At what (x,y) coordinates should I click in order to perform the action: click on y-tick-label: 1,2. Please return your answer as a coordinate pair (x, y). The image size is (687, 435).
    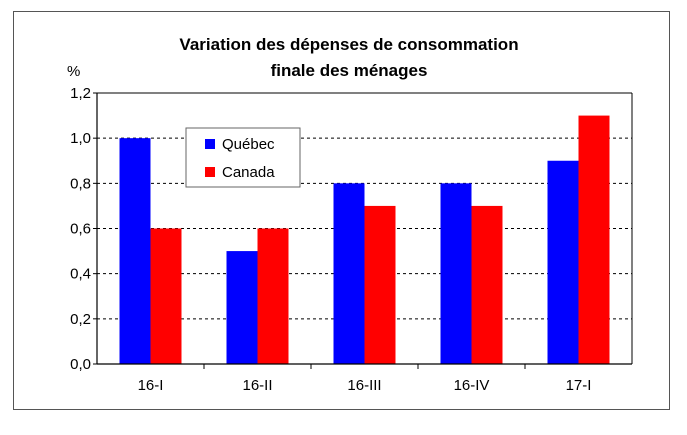
    Looking at the image, I should click on (80, 93).